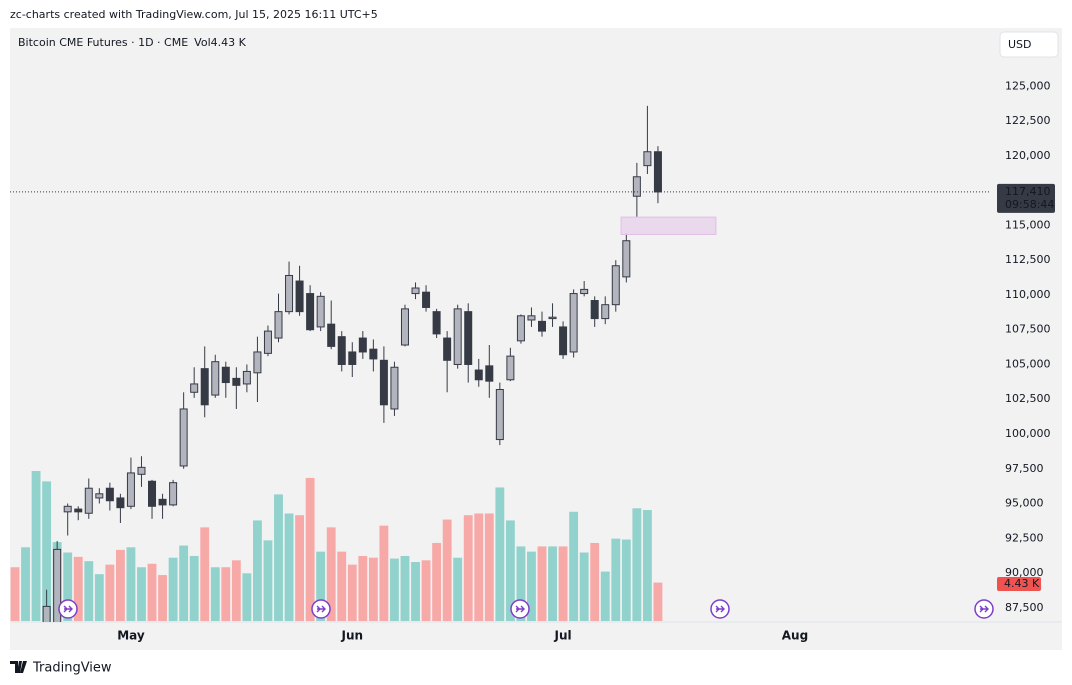 The width and height of the screenshot is (1072, 685). I want to click on footer: TradingView, so click(72, 668).